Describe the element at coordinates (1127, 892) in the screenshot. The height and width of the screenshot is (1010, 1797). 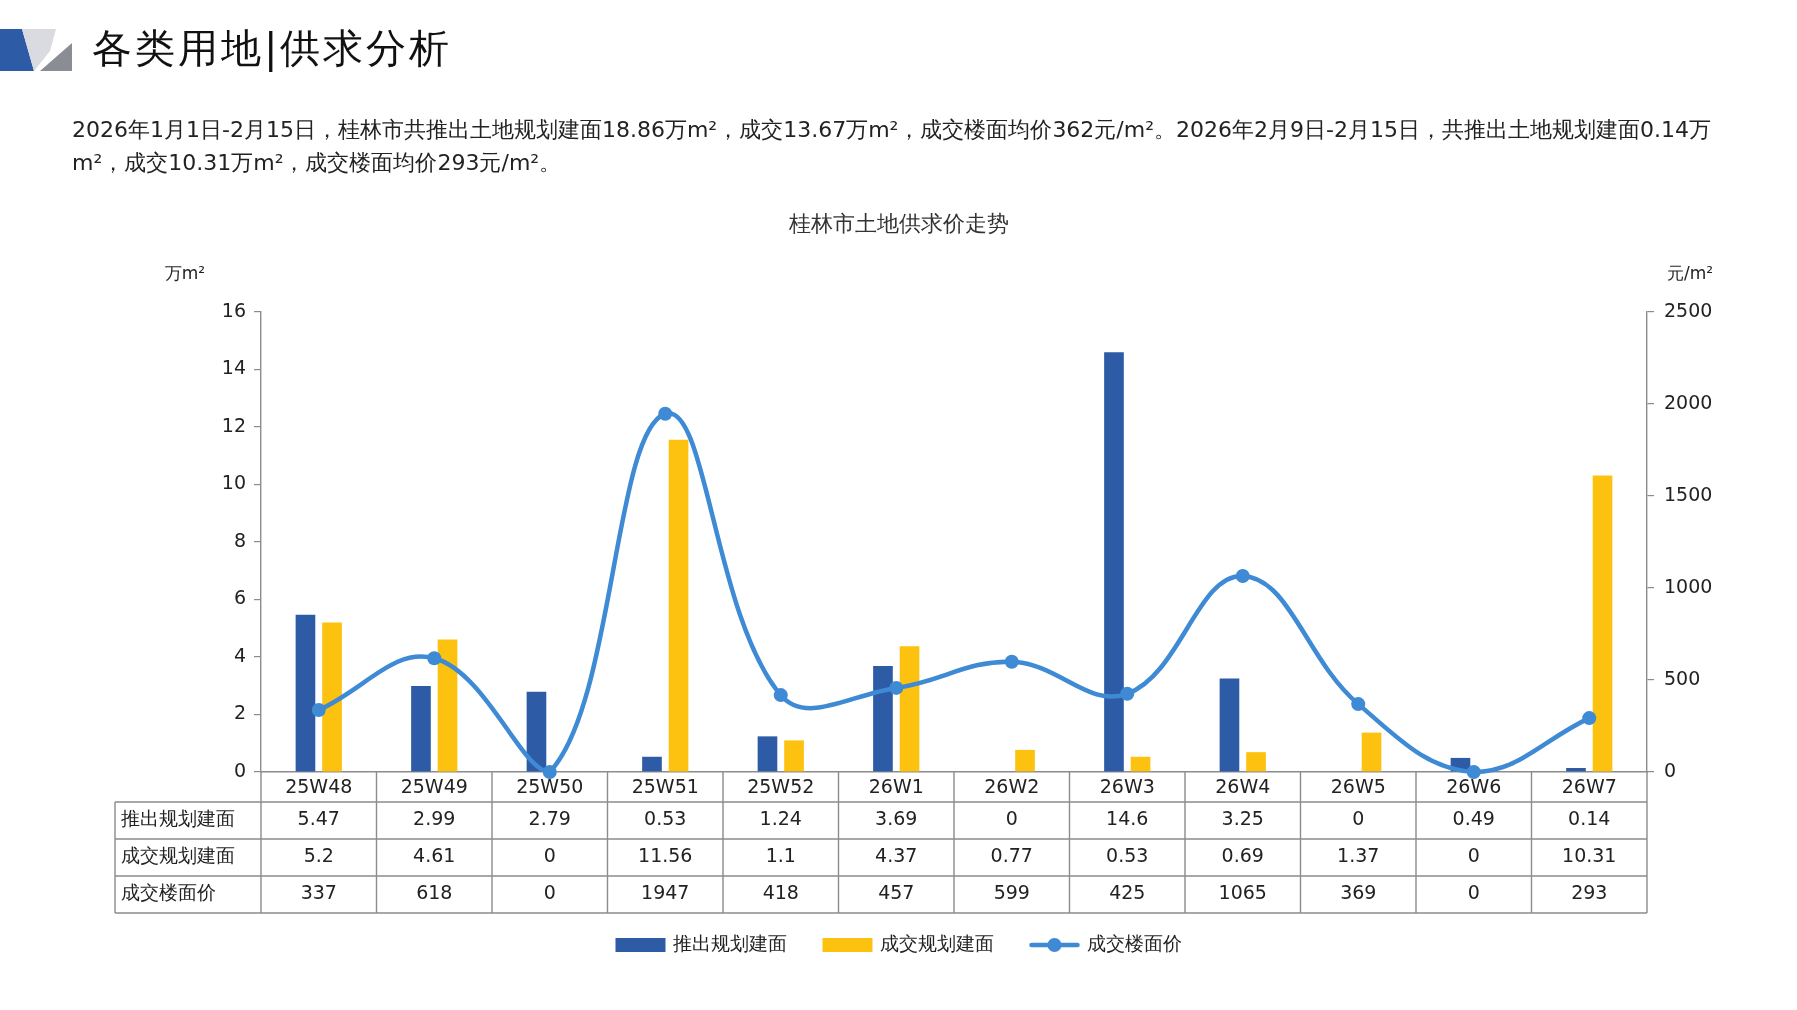
I see `data-label: 425` at that location.